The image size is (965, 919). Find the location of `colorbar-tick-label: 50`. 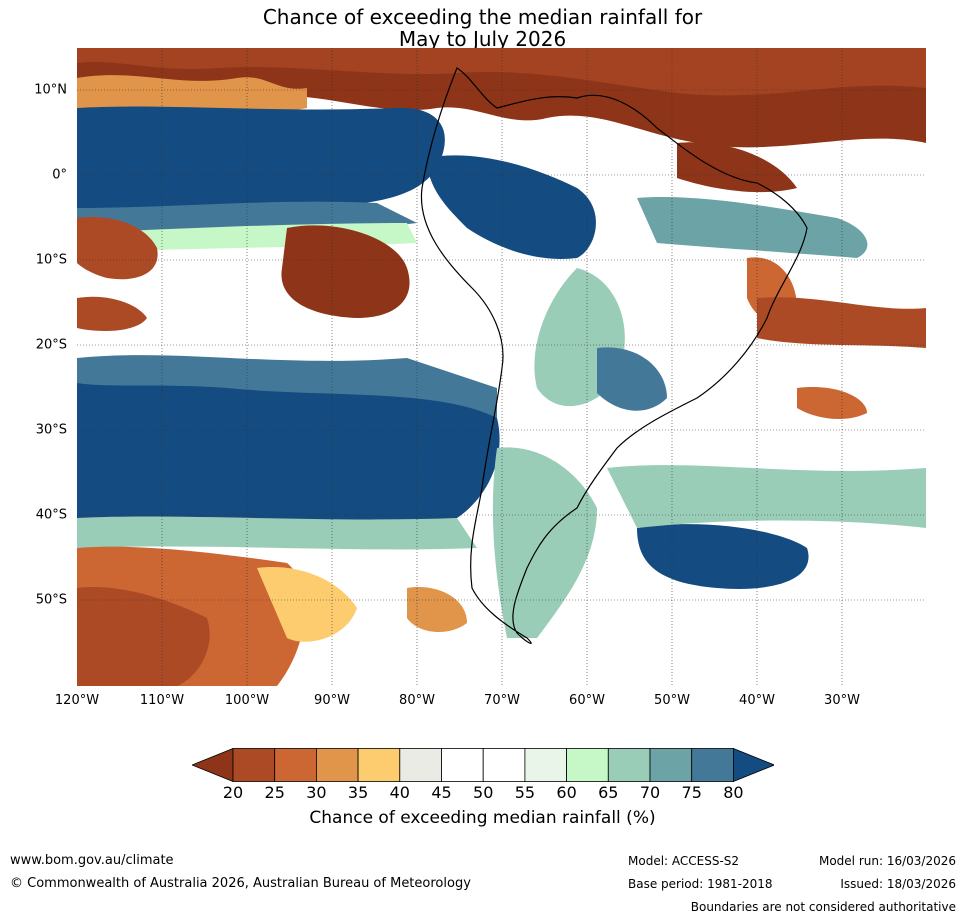

colorbar-tick-label: 50 is located at coordinates (483, 792).